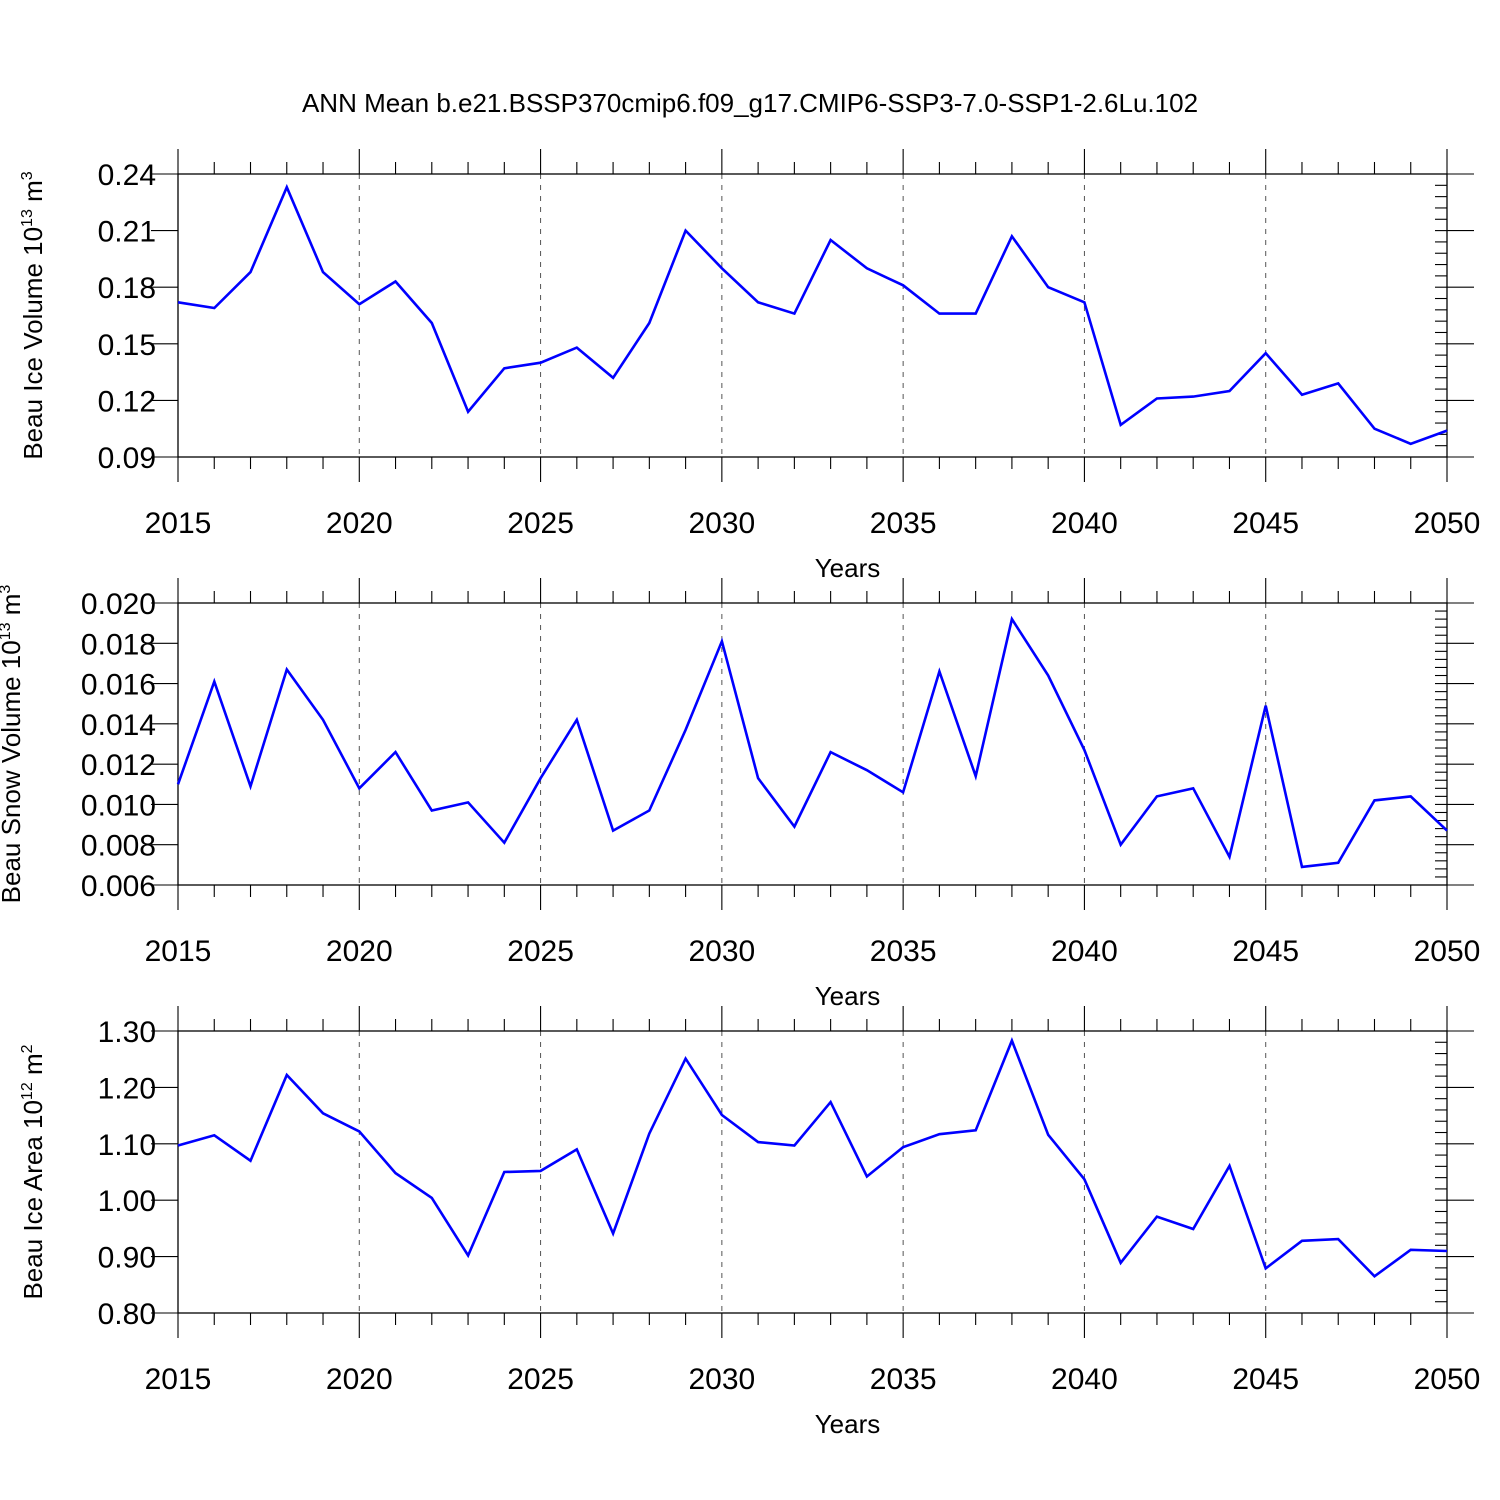  I want to click on panel-2-x-tick-label: 2020, so click(359, 951).